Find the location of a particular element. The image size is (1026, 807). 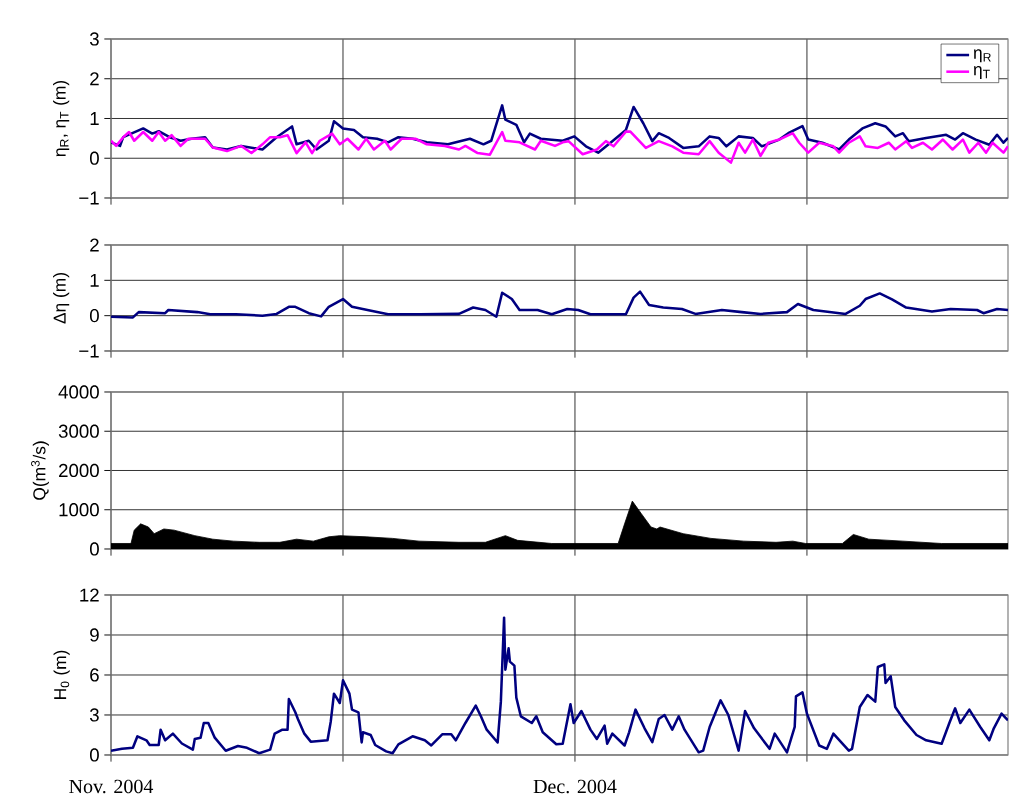

x-tick-label: Nov. 2004 is located at coordinates (111, 786).